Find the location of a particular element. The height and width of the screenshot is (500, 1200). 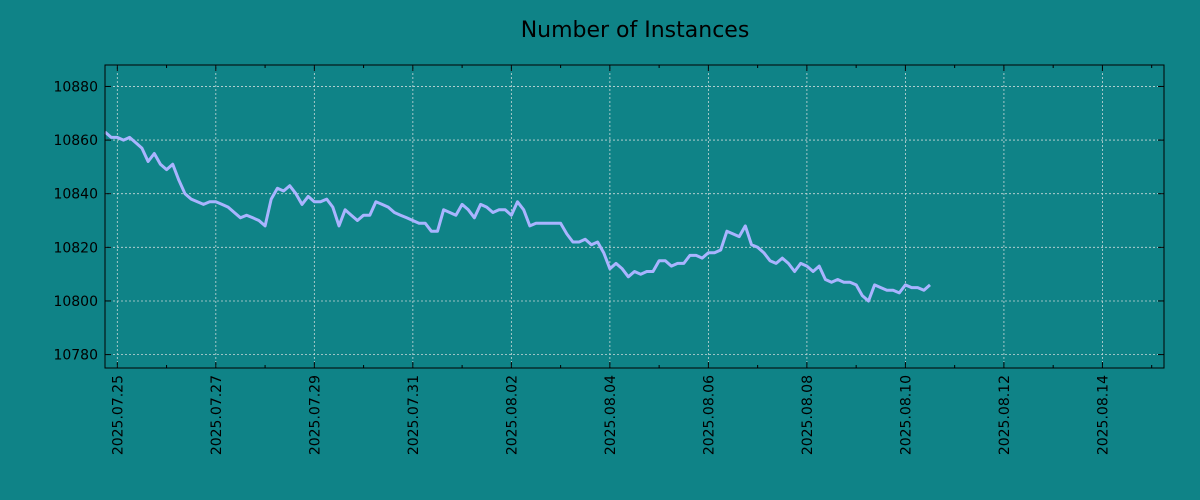

y-tick-label: 10880 is located at coordinates (75, 87).